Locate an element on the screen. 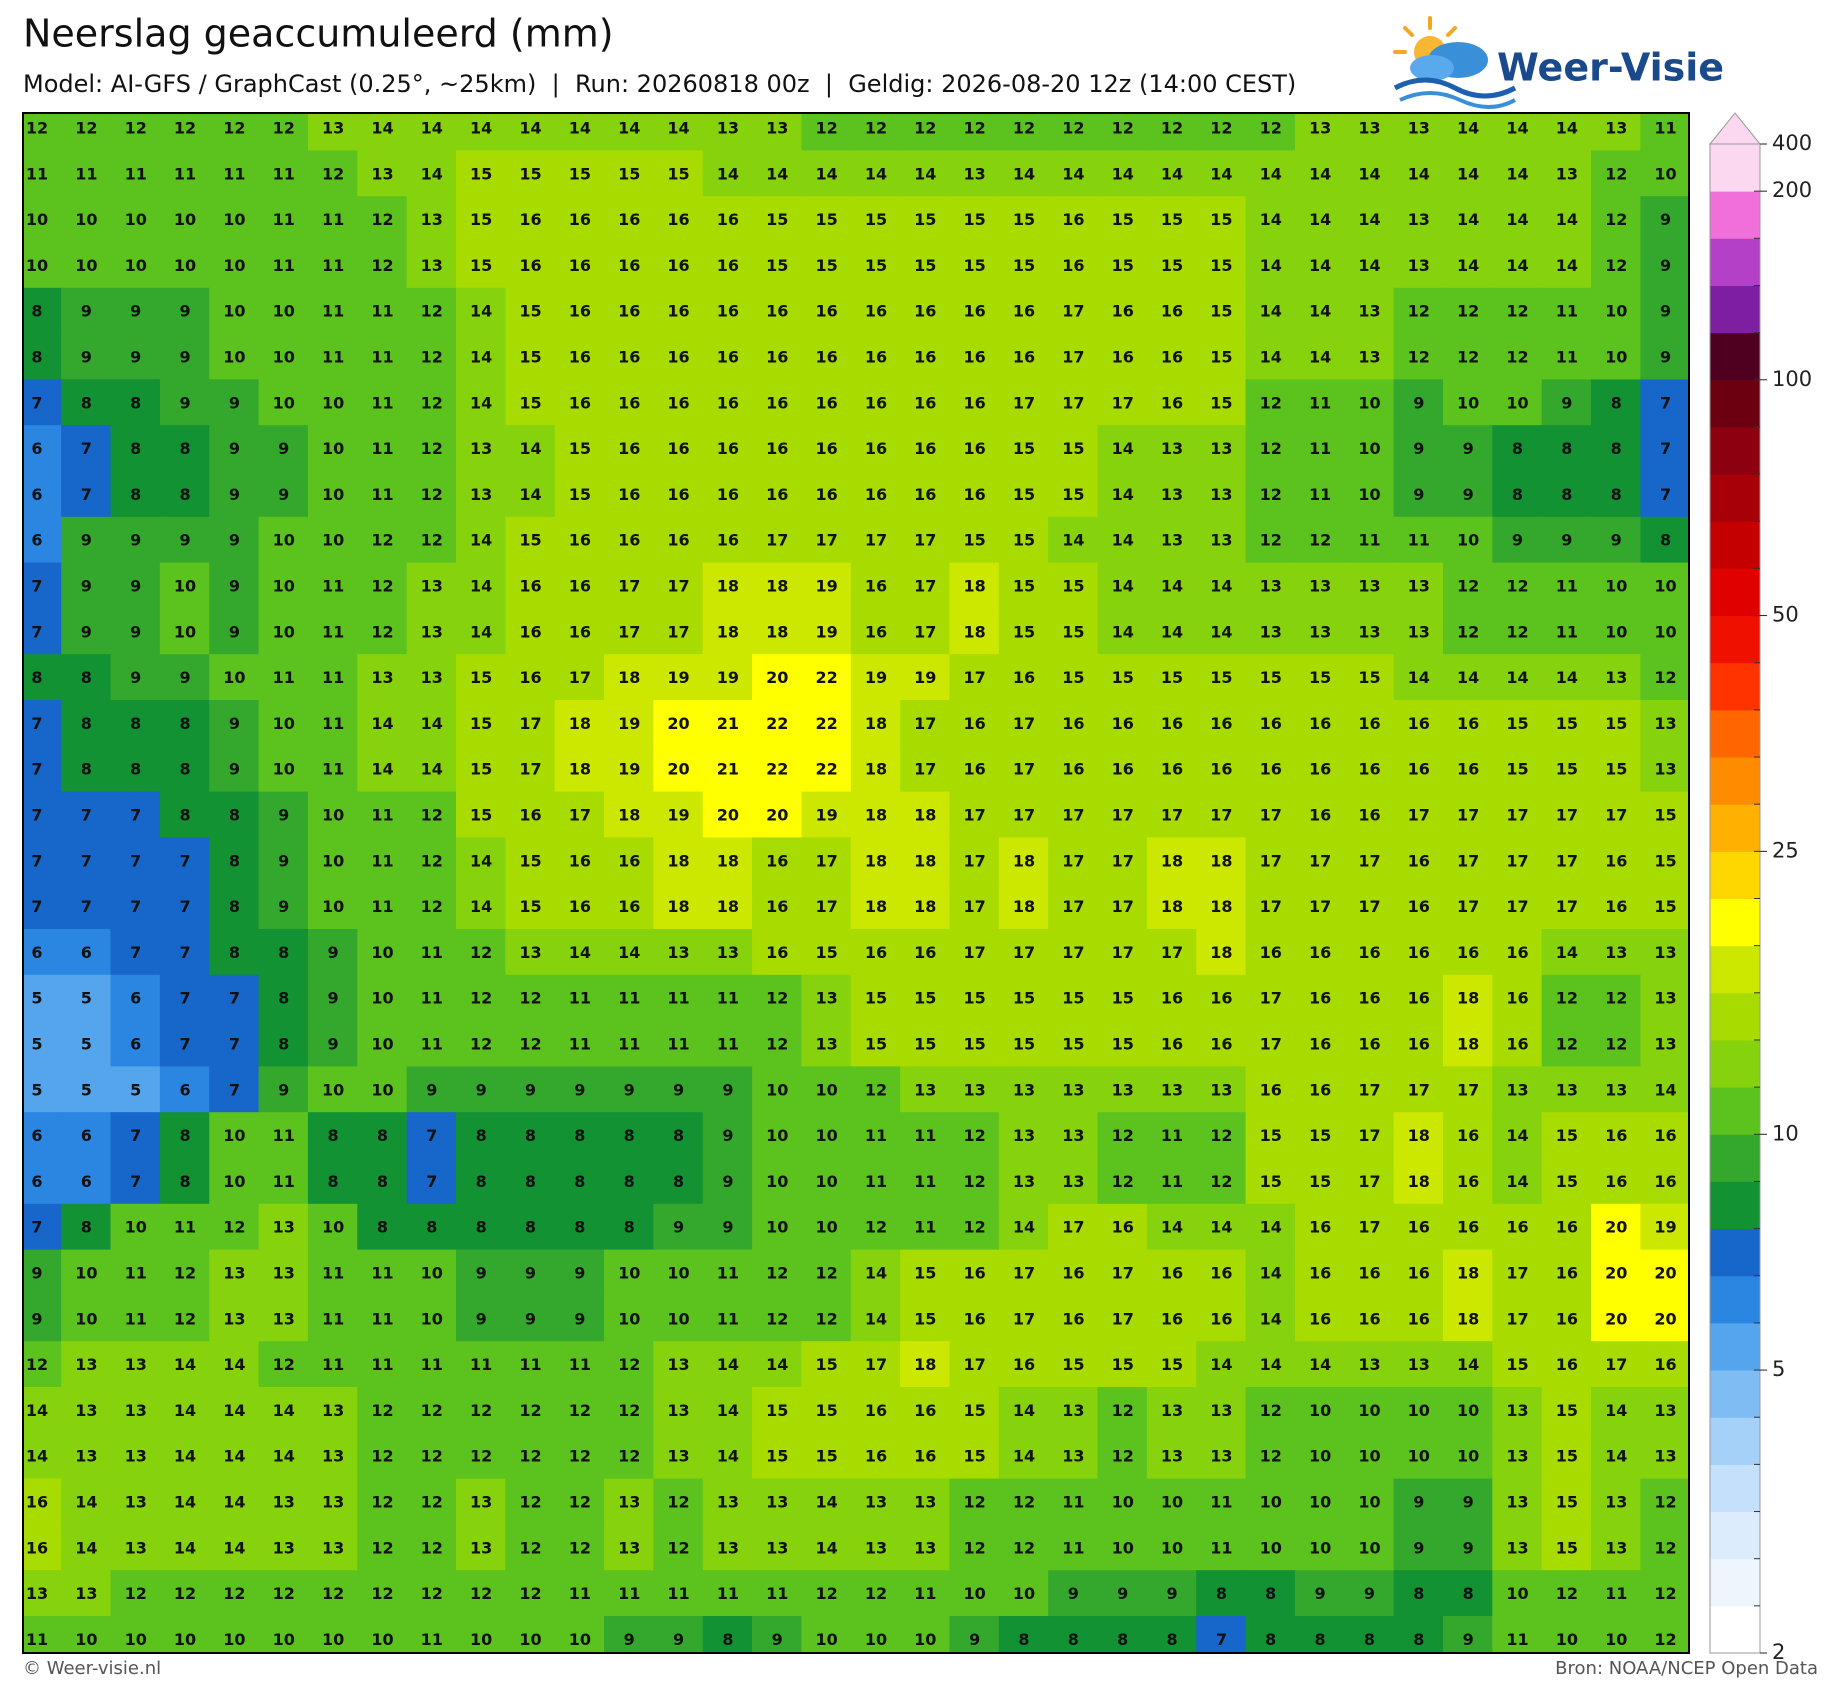 The height and width of the screenshot is (1681, 1824). colorbar-tick-label: 50 is located at coordinates (1785, 615).